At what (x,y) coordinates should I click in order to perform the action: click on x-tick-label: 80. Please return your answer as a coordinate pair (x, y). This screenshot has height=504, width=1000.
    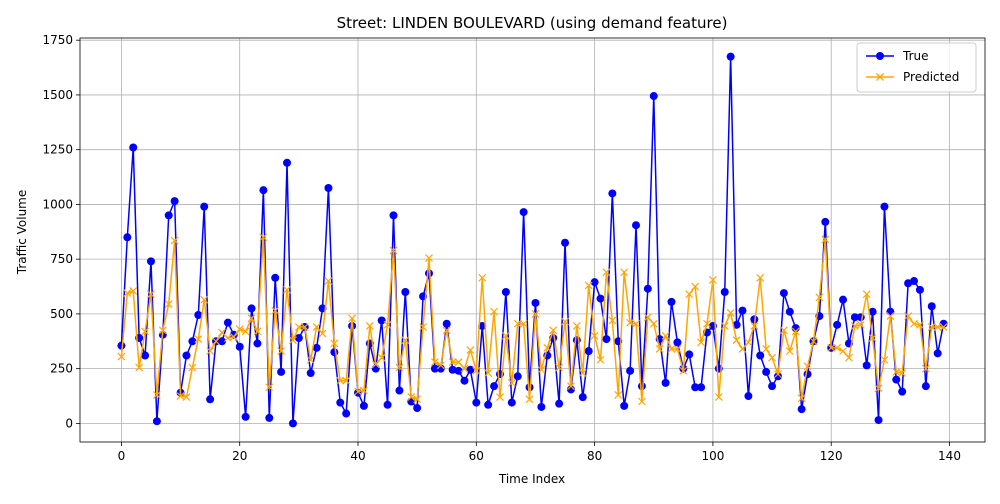
    Looking at the image, I should click on (594, 456).